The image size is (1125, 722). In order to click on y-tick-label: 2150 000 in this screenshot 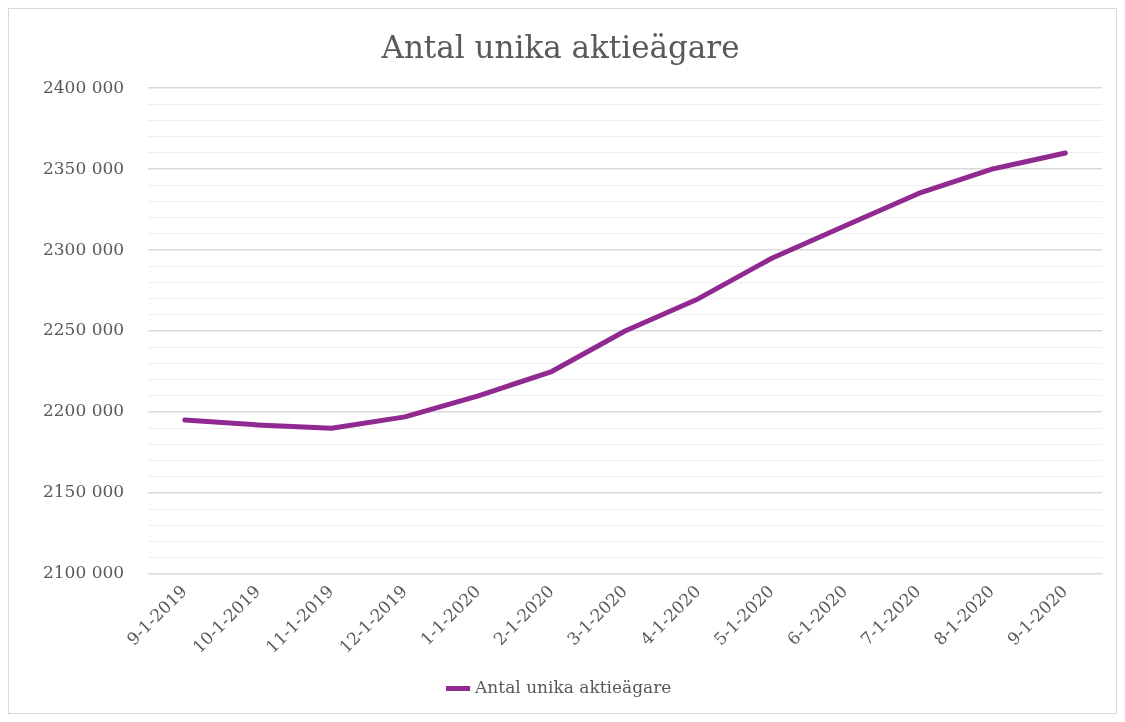, I will do `click(83, 491)`.